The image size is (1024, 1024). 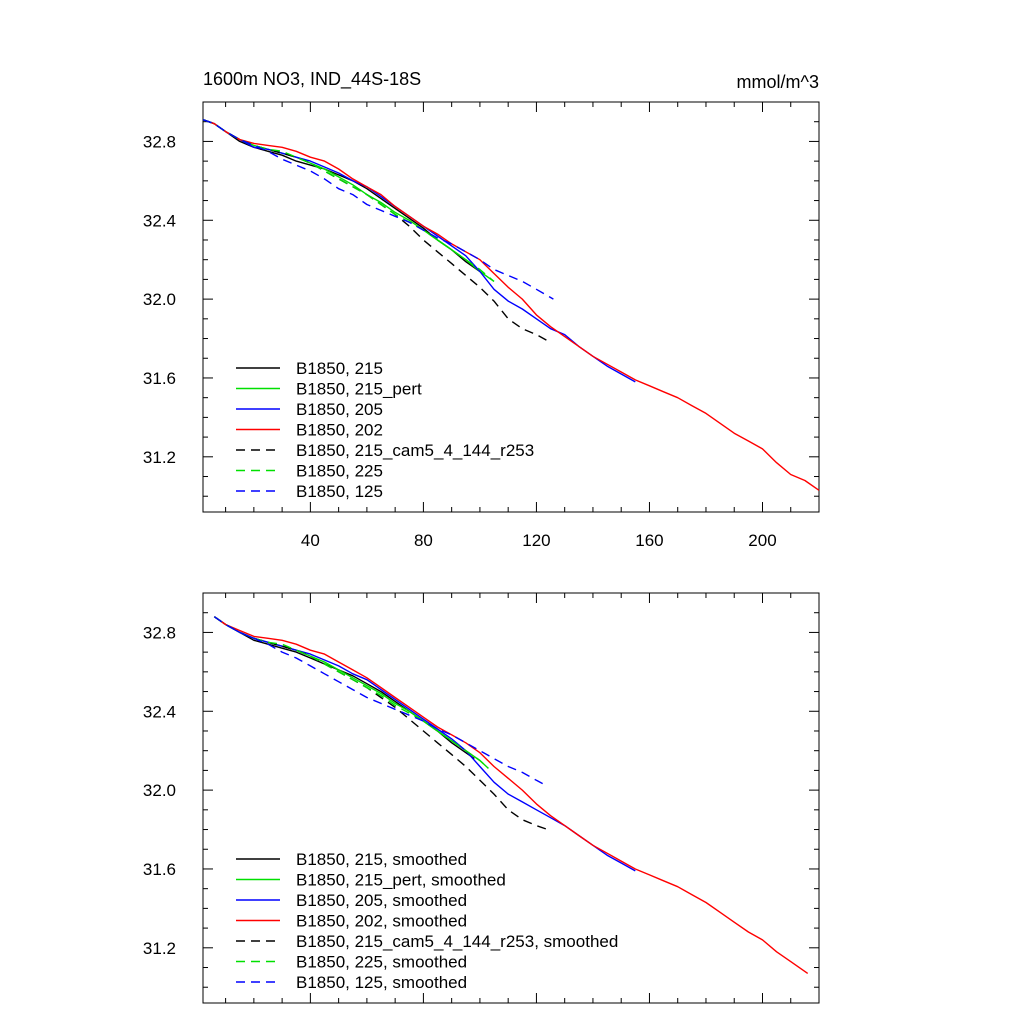 What do you see at coordinates (381, 962) in the screenshot?
I see `legend-label: B1850, 225, smoothed` at bounding box center [381, 962].